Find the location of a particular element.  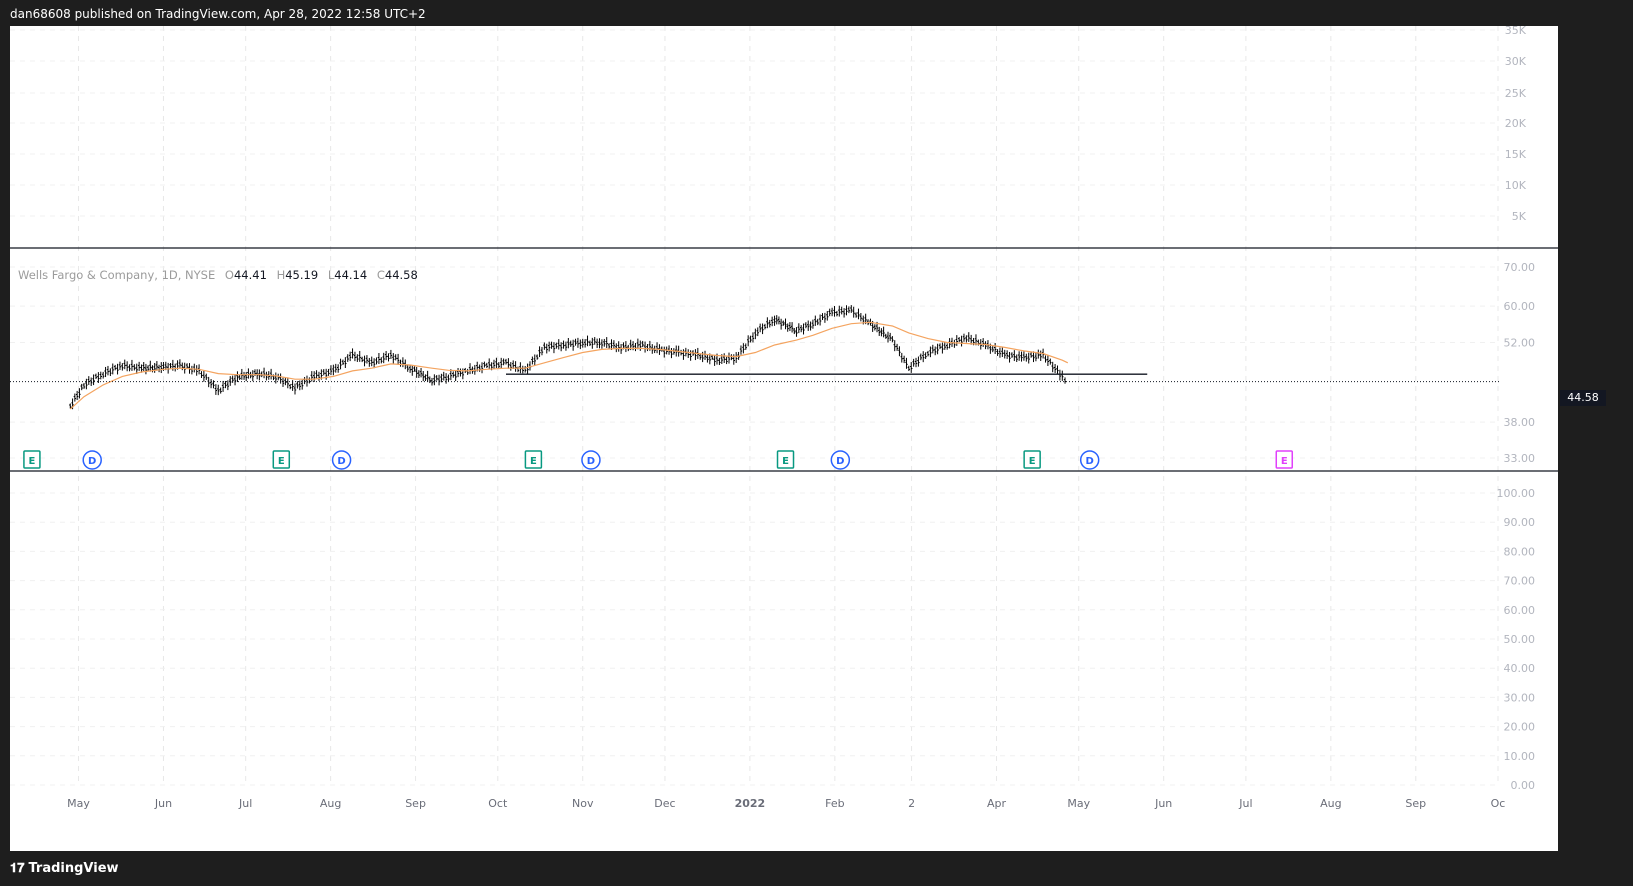

footer-brand: TradingView is located at coordinates (73, 868).